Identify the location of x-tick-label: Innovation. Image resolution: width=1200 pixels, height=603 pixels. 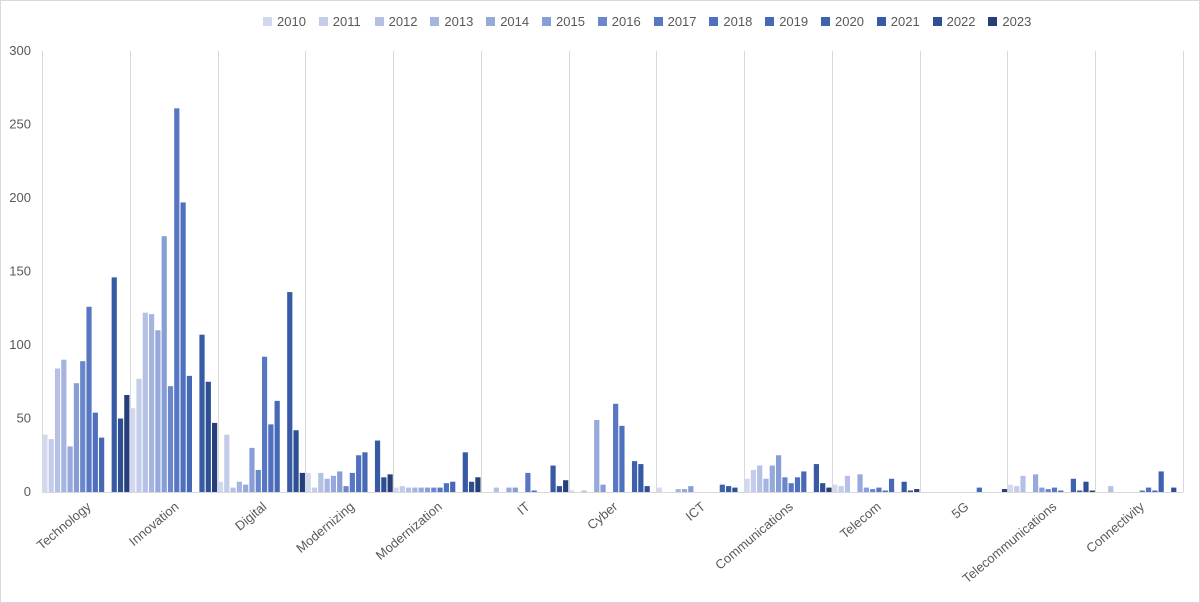
(154, 524).